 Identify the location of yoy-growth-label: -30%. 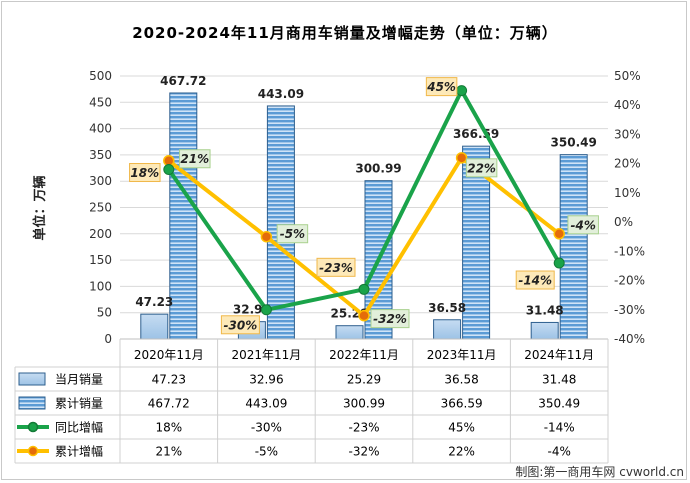
(241, 325).